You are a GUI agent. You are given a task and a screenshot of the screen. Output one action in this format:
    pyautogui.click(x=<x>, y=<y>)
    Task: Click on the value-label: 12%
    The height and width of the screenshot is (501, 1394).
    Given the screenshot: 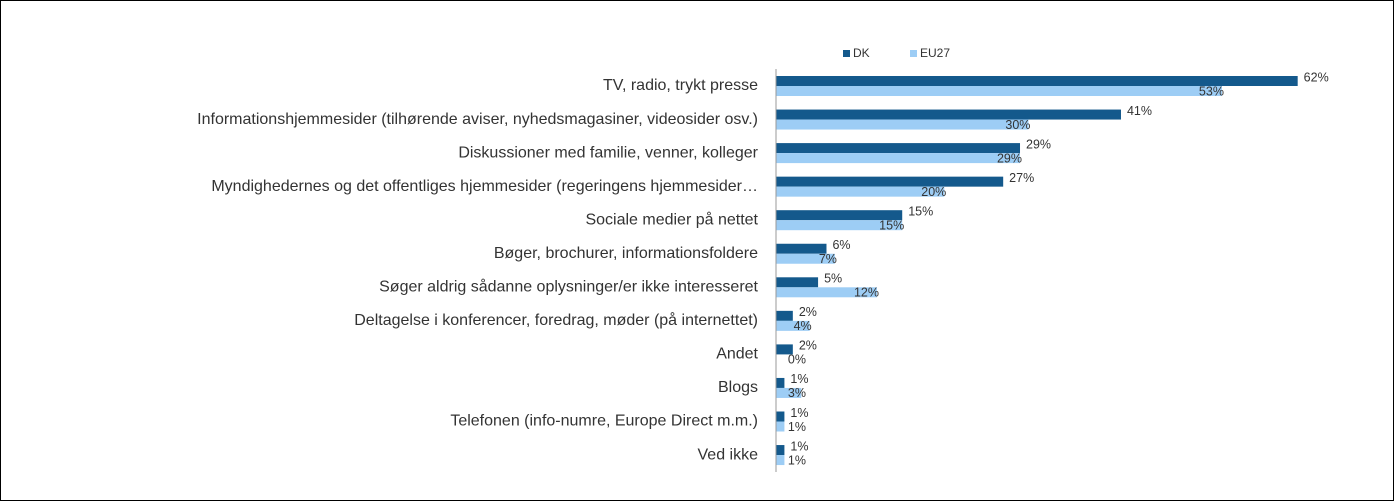 What is the action you would take?
    pyautogui.click(x=866, y=293)
    